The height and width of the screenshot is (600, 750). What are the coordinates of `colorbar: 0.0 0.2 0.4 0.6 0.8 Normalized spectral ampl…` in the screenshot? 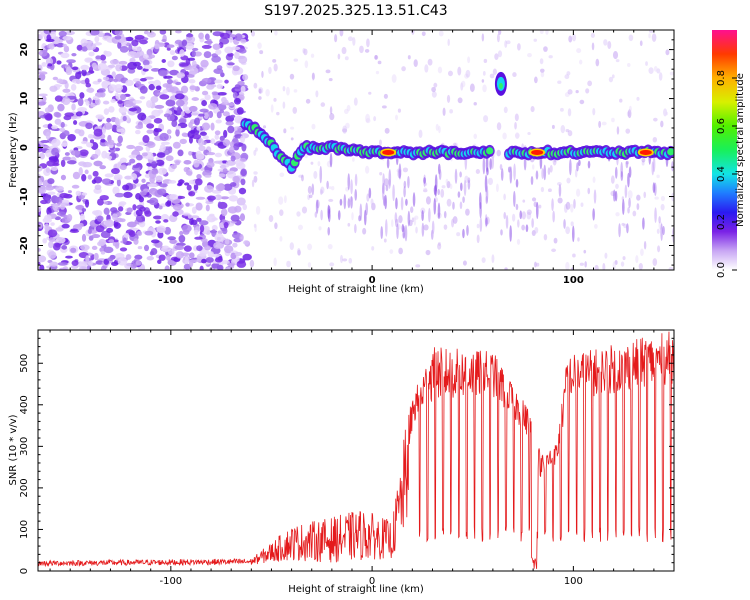 It's located at (729, 154).